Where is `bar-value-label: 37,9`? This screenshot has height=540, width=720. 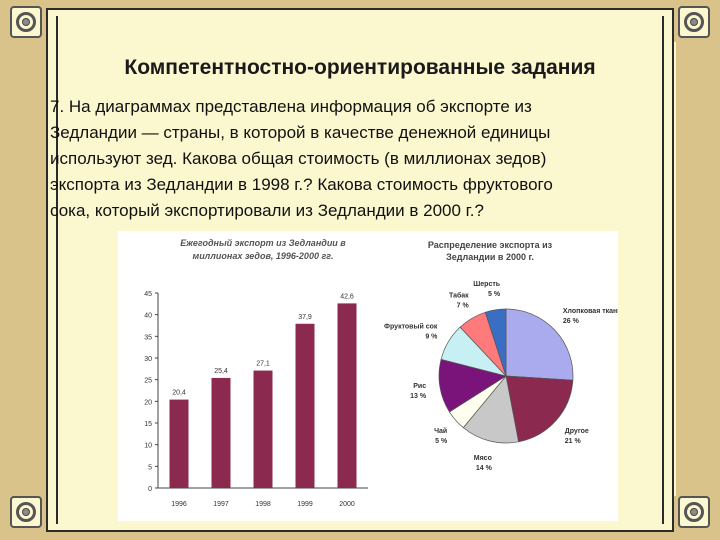
bar-value-label: 37,9 is located at coordinates (305, 317).